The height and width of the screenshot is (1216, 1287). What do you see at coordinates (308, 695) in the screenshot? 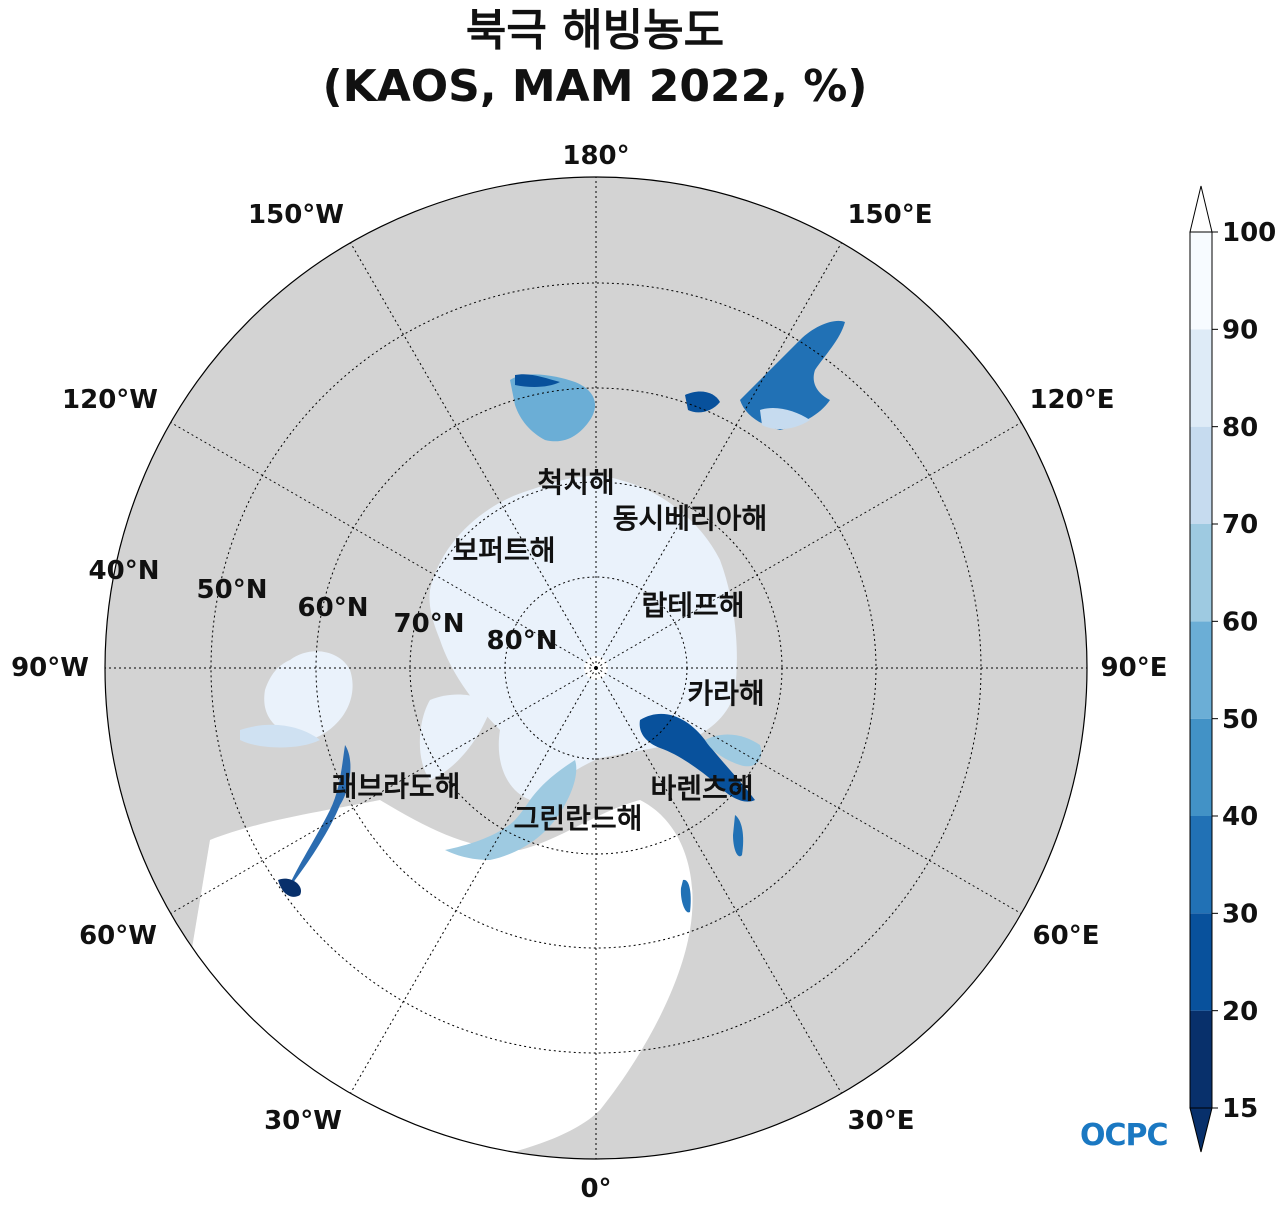
I see `hudson-bay-ice` at bounding box center [308, 695].